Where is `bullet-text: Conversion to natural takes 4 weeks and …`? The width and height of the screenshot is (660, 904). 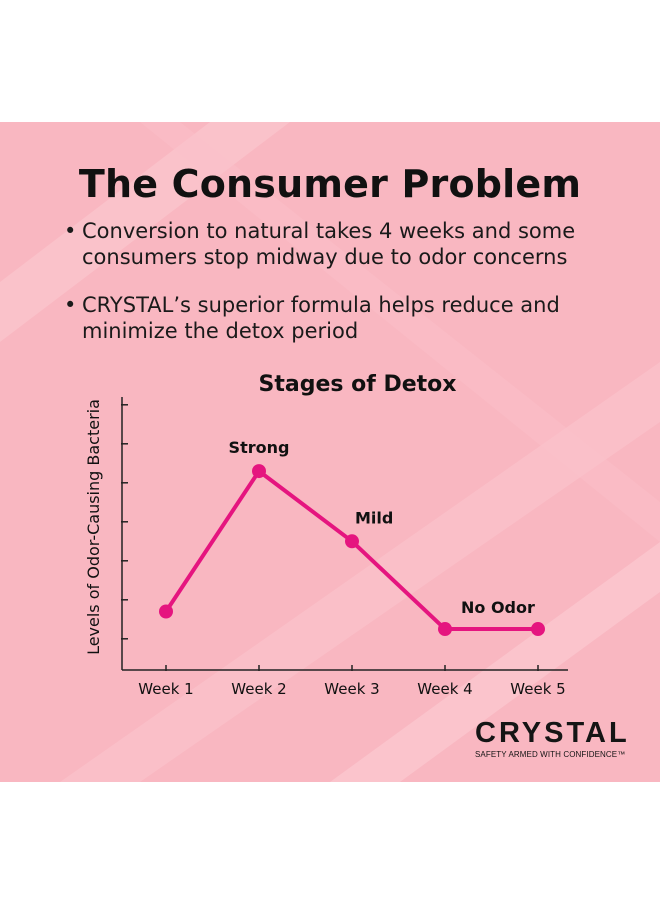
bullet-text: Conversion to natural takes 4 weeks and … is located at coordinates (329, 244).